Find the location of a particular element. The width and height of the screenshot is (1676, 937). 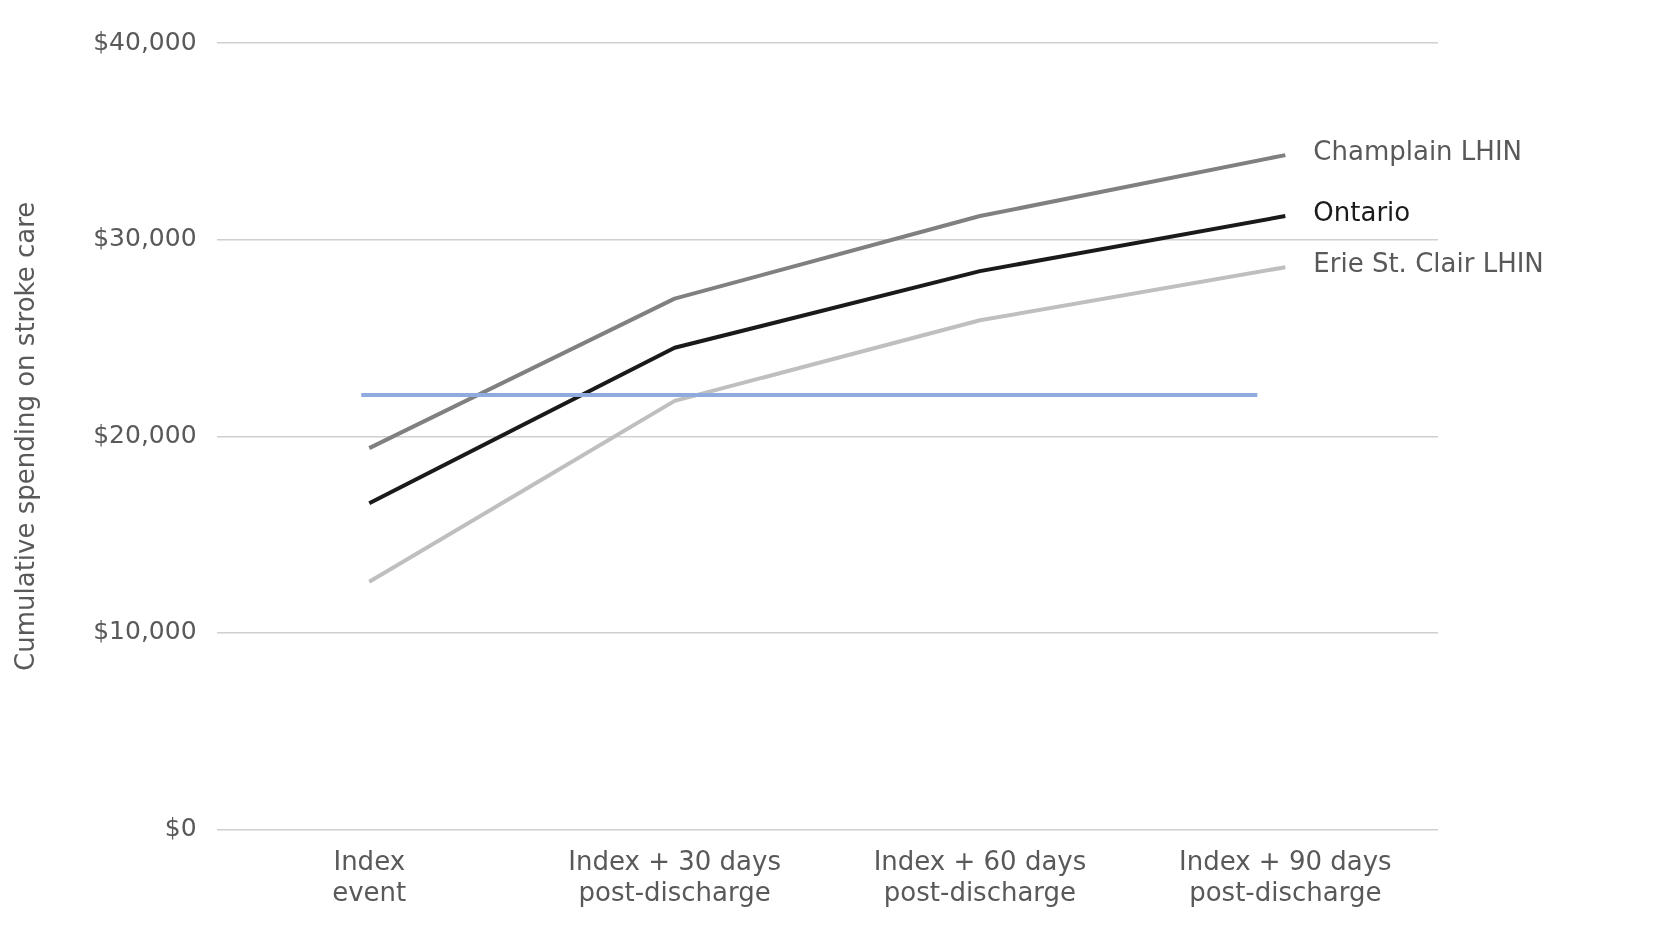

y-tick-label: $40,000 is located at coordinates (145, 41).